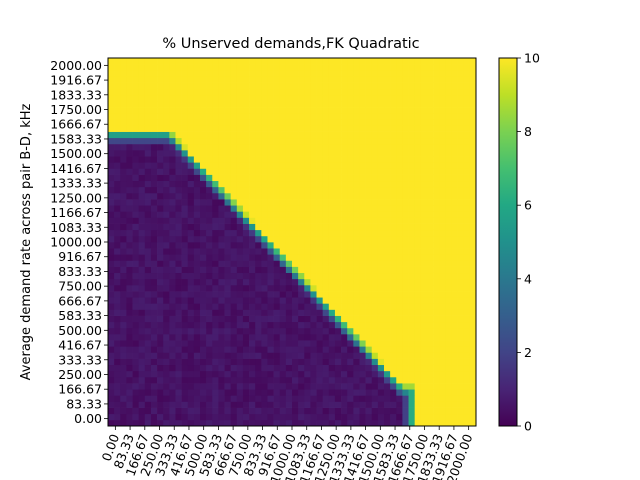 The width and height of the screenshot is (640, 480). I want to click on y-tick-label: 83.33, so click(84, 403).